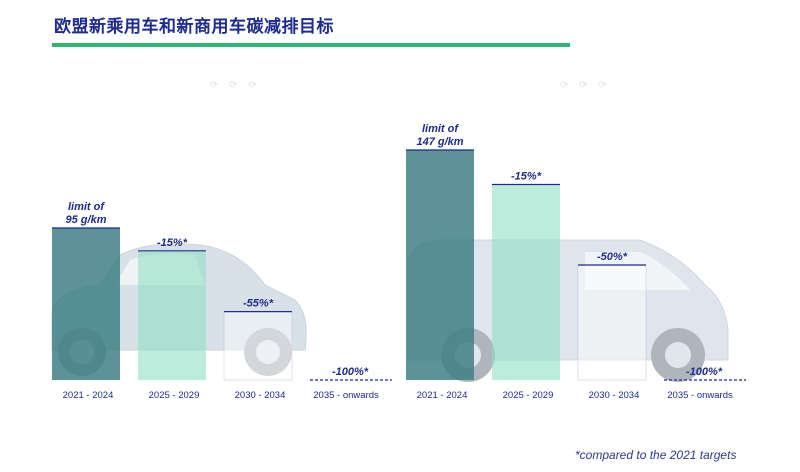 Image resolution: width=800 pixels, height=472 pixels. What do you see at coordinates (258, 304) in the screenshot?
I see `bar-label: -55%*` at bounding box center [258, 304].